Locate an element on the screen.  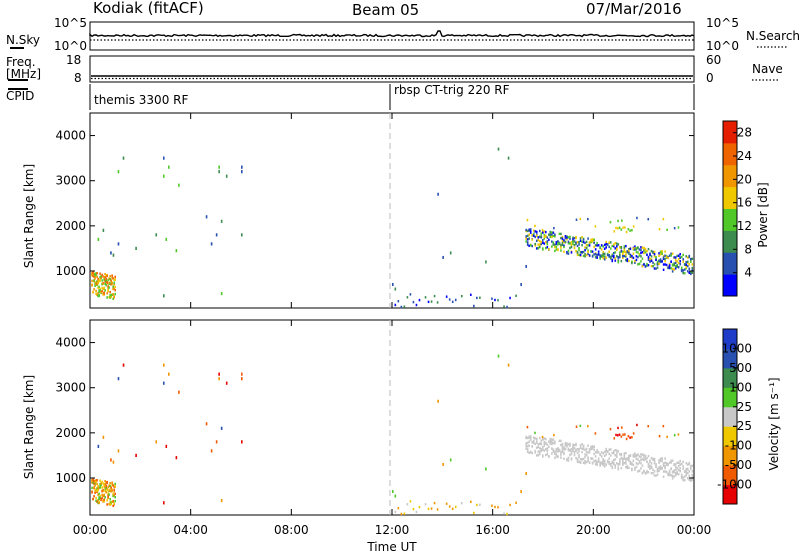
cpid-panel: CPID themis 3300 RF rbsp CT-trig 220 RF is located at coordinates (350, 96).